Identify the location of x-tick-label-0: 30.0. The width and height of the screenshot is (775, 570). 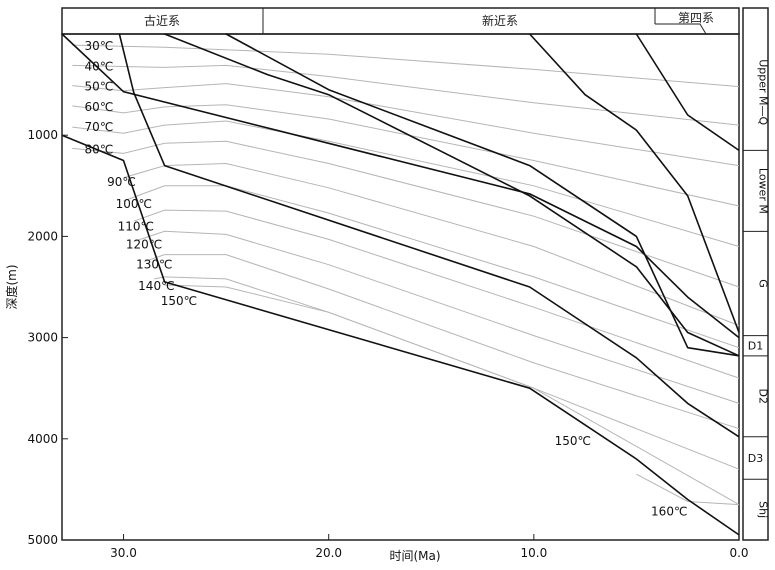
(123, 553).